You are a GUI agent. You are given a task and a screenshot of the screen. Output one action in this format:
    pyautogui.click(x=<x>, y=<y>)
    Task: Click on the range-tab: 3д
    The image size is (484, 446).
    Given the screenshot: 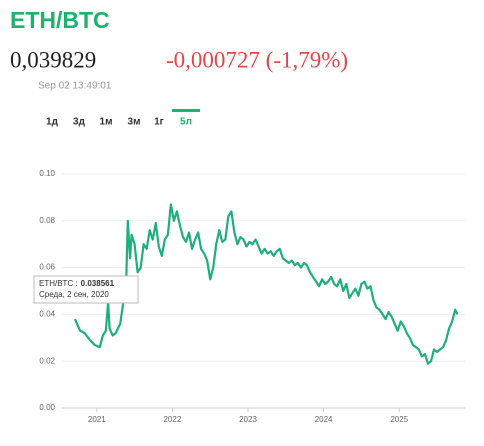 What is the action you would take?
    pyautogui.click(x=79, y=122)
    